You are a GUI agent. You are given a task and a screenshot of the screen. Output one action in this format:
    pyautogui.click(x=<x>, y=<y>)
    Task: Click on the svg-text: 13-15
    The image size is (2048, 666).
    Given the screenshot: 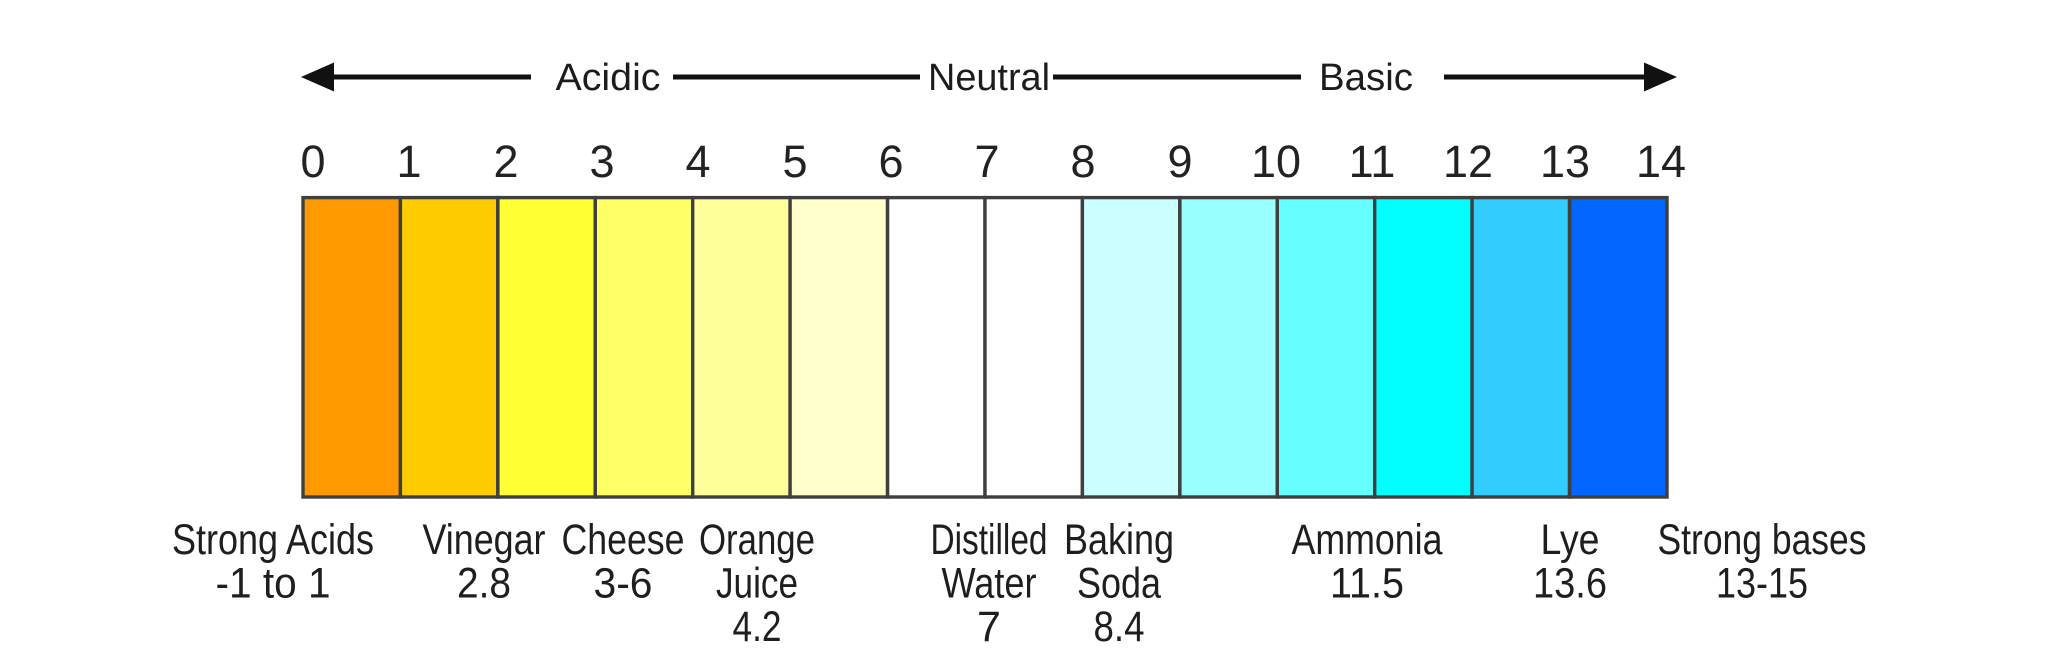 What is the action you would take?
    pyautogui.click(x=1762, y=584)
    